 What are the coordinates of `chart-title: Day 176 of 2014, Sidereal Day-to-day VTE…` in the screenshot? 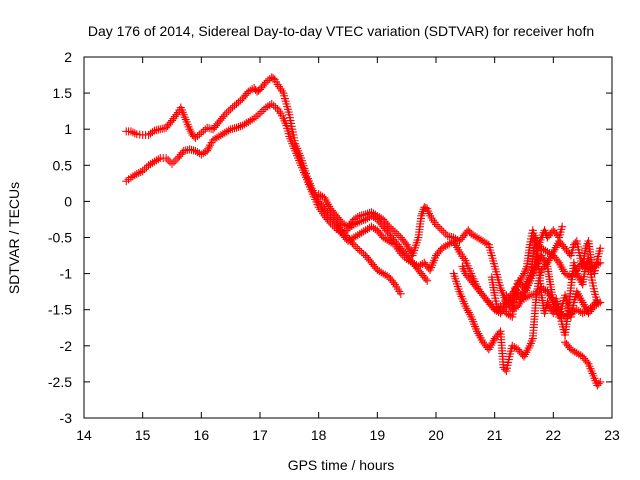 It's located at (341, 31).